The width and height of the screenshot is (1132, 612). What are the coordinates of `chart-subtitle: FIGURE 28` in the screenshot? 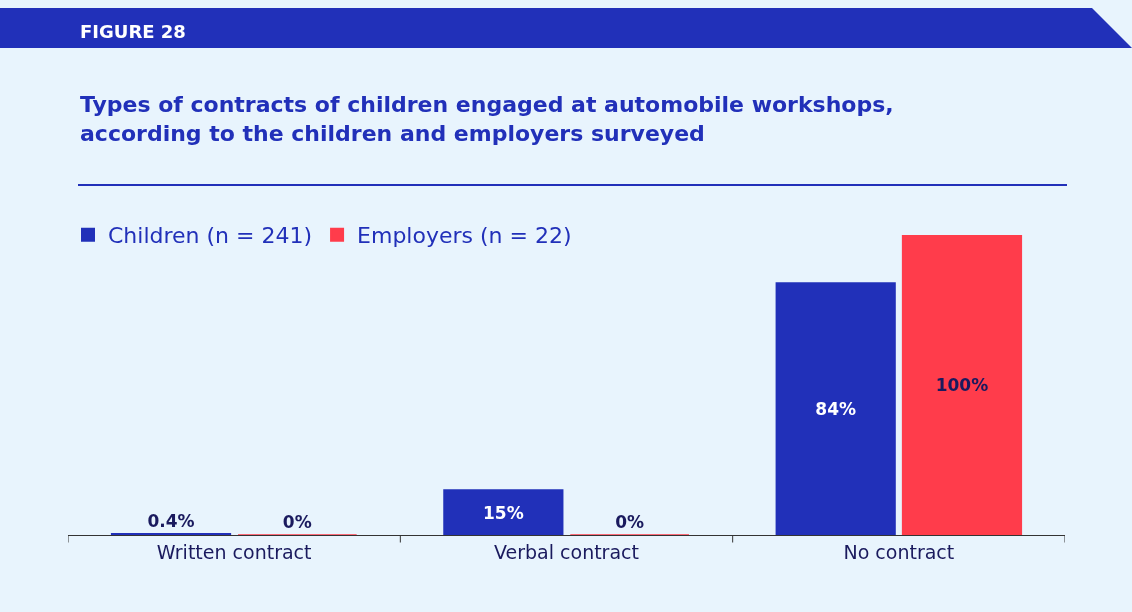 It's located at (133, 31).